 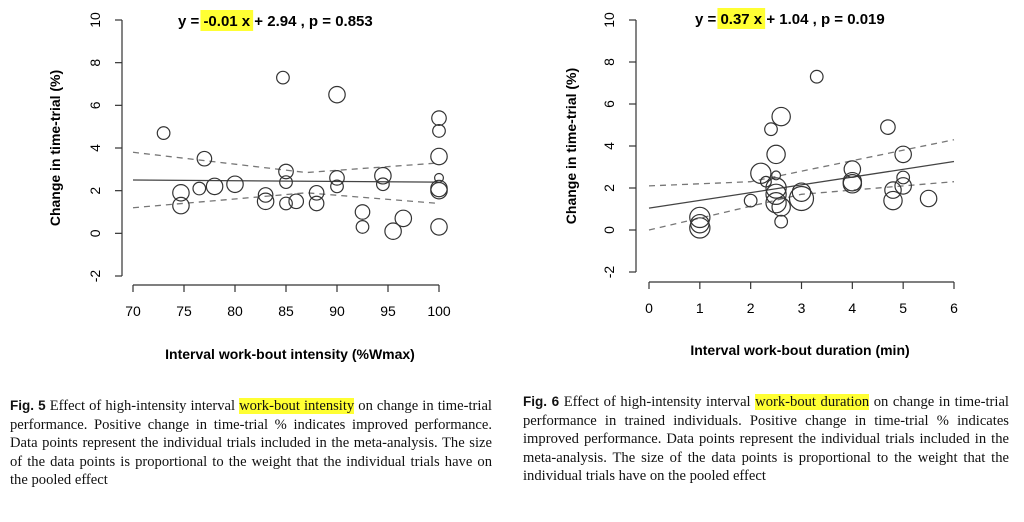 What do you see at coordinates (903, 308) in the screenshot?
I see `x-tick-label: 5` at bounding box center [903, 308].